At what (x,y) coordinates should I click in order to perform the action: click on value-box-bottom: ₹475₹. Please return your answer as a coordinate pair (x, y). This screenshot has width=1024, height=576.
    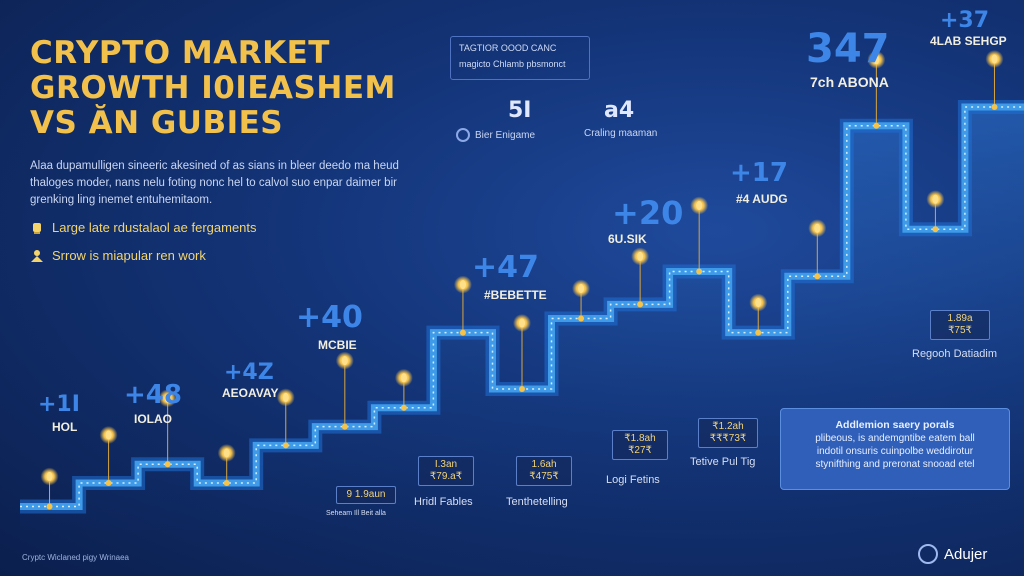
    Looking at the image, I should click on (544, 476).